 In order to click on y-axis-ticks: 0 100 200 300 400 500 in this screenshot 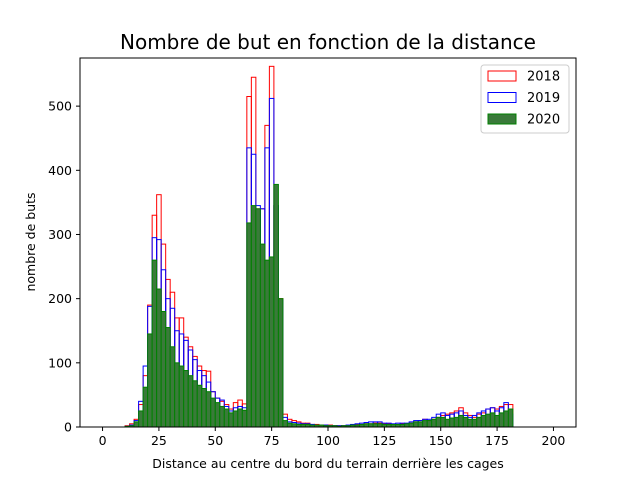, I will do `click(64, 267)`.